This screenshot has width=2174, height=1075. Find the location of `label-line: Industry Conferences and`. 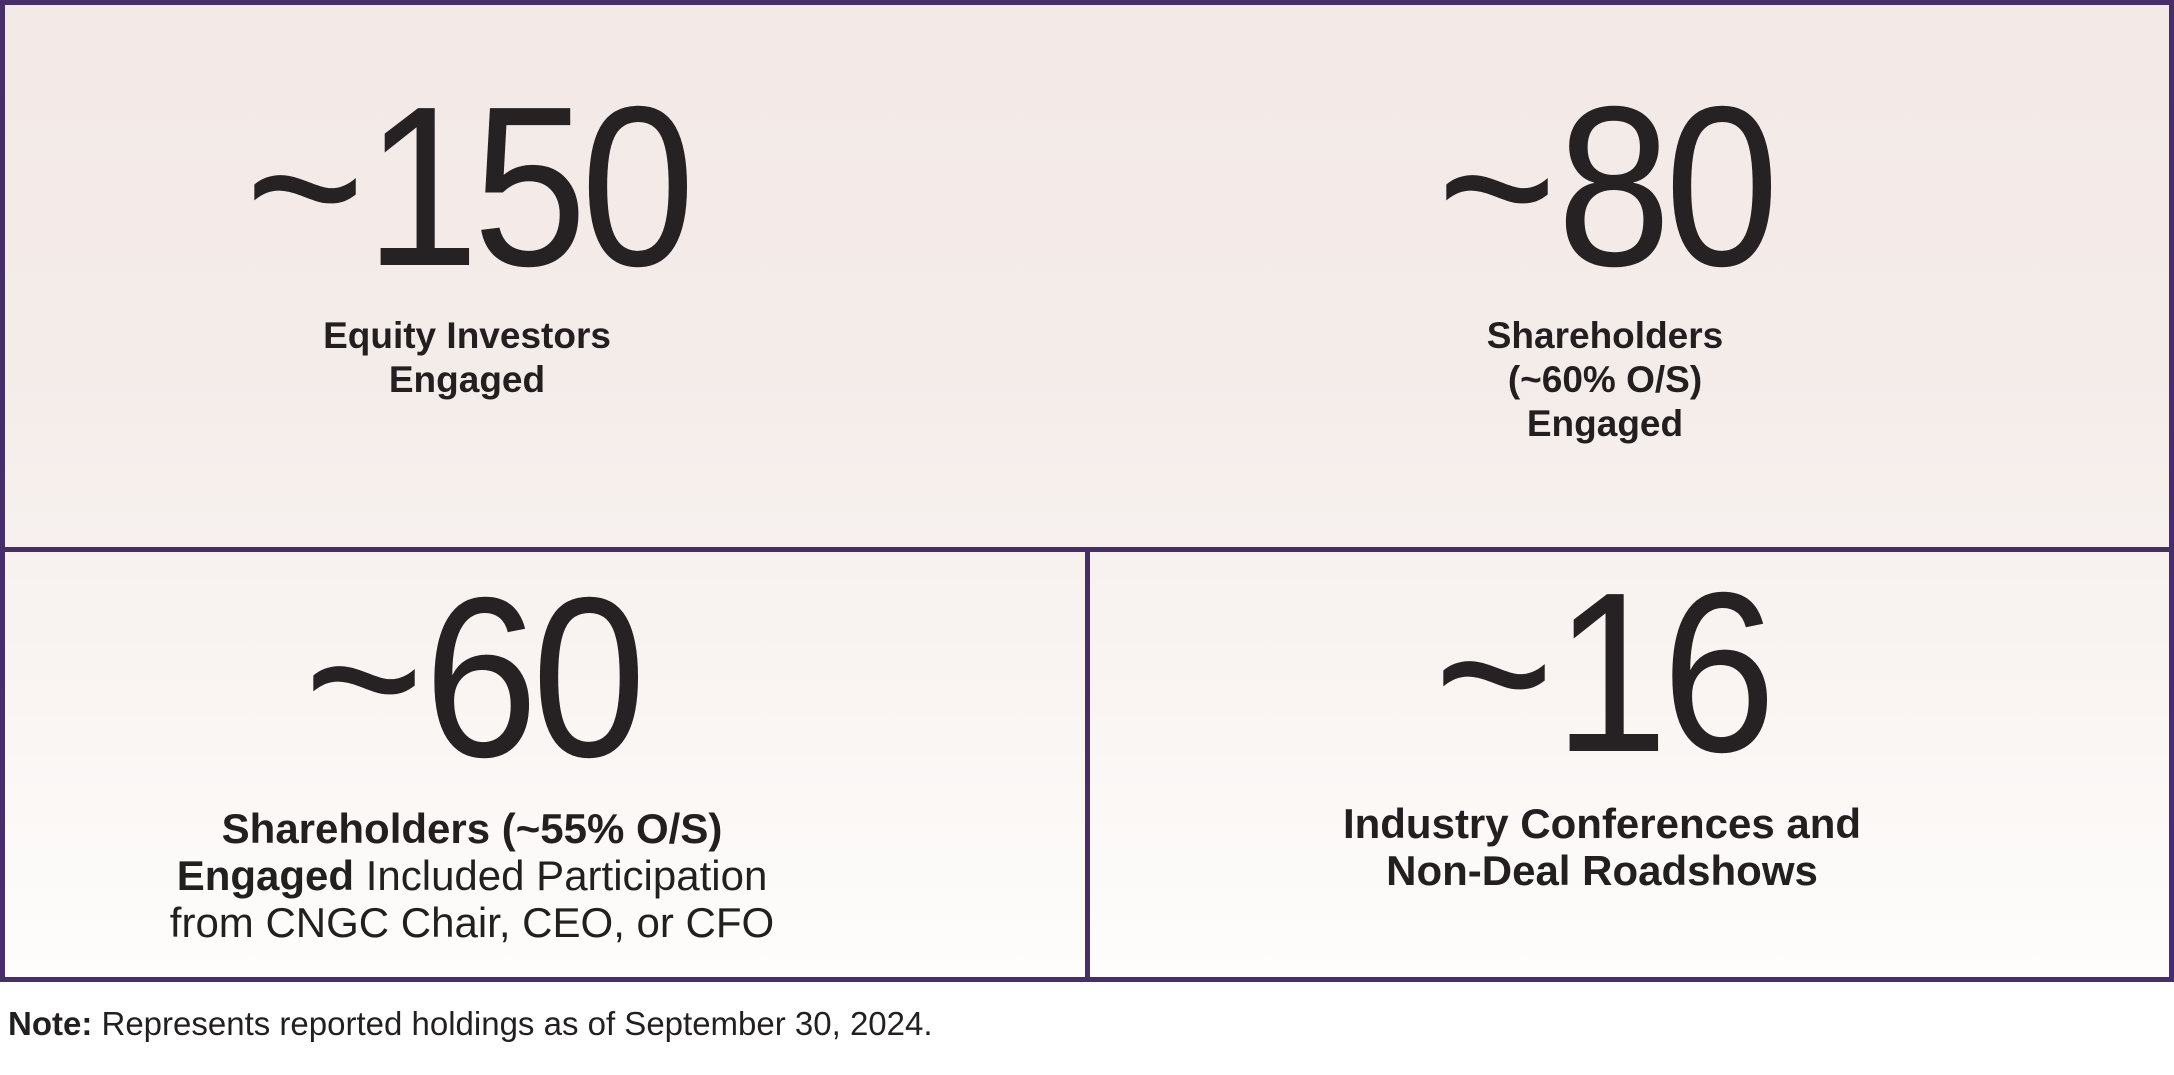

label-line: Industry Conferences and is located at coordinates (1602, 823).